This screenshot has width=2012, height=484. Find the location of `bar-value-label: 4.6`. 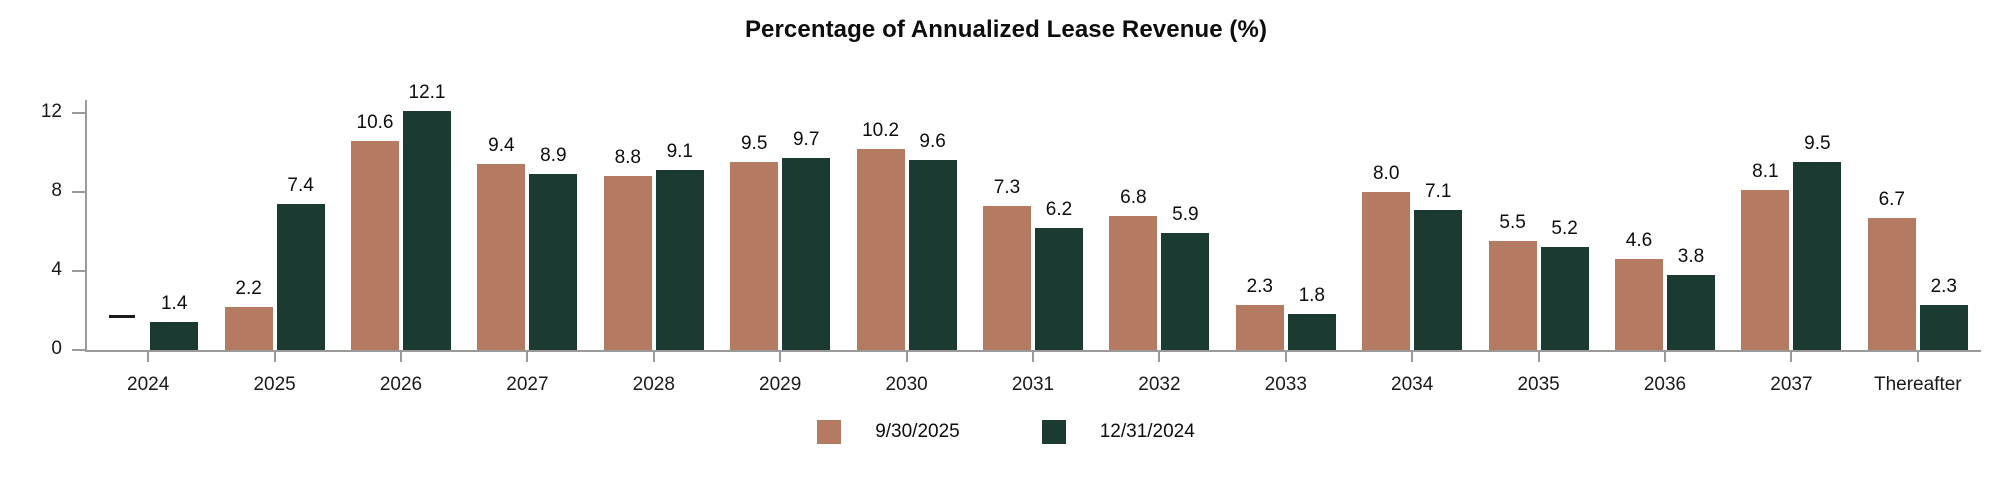

bar-value-label: 4.6 is located at coordinates (1639, 241).